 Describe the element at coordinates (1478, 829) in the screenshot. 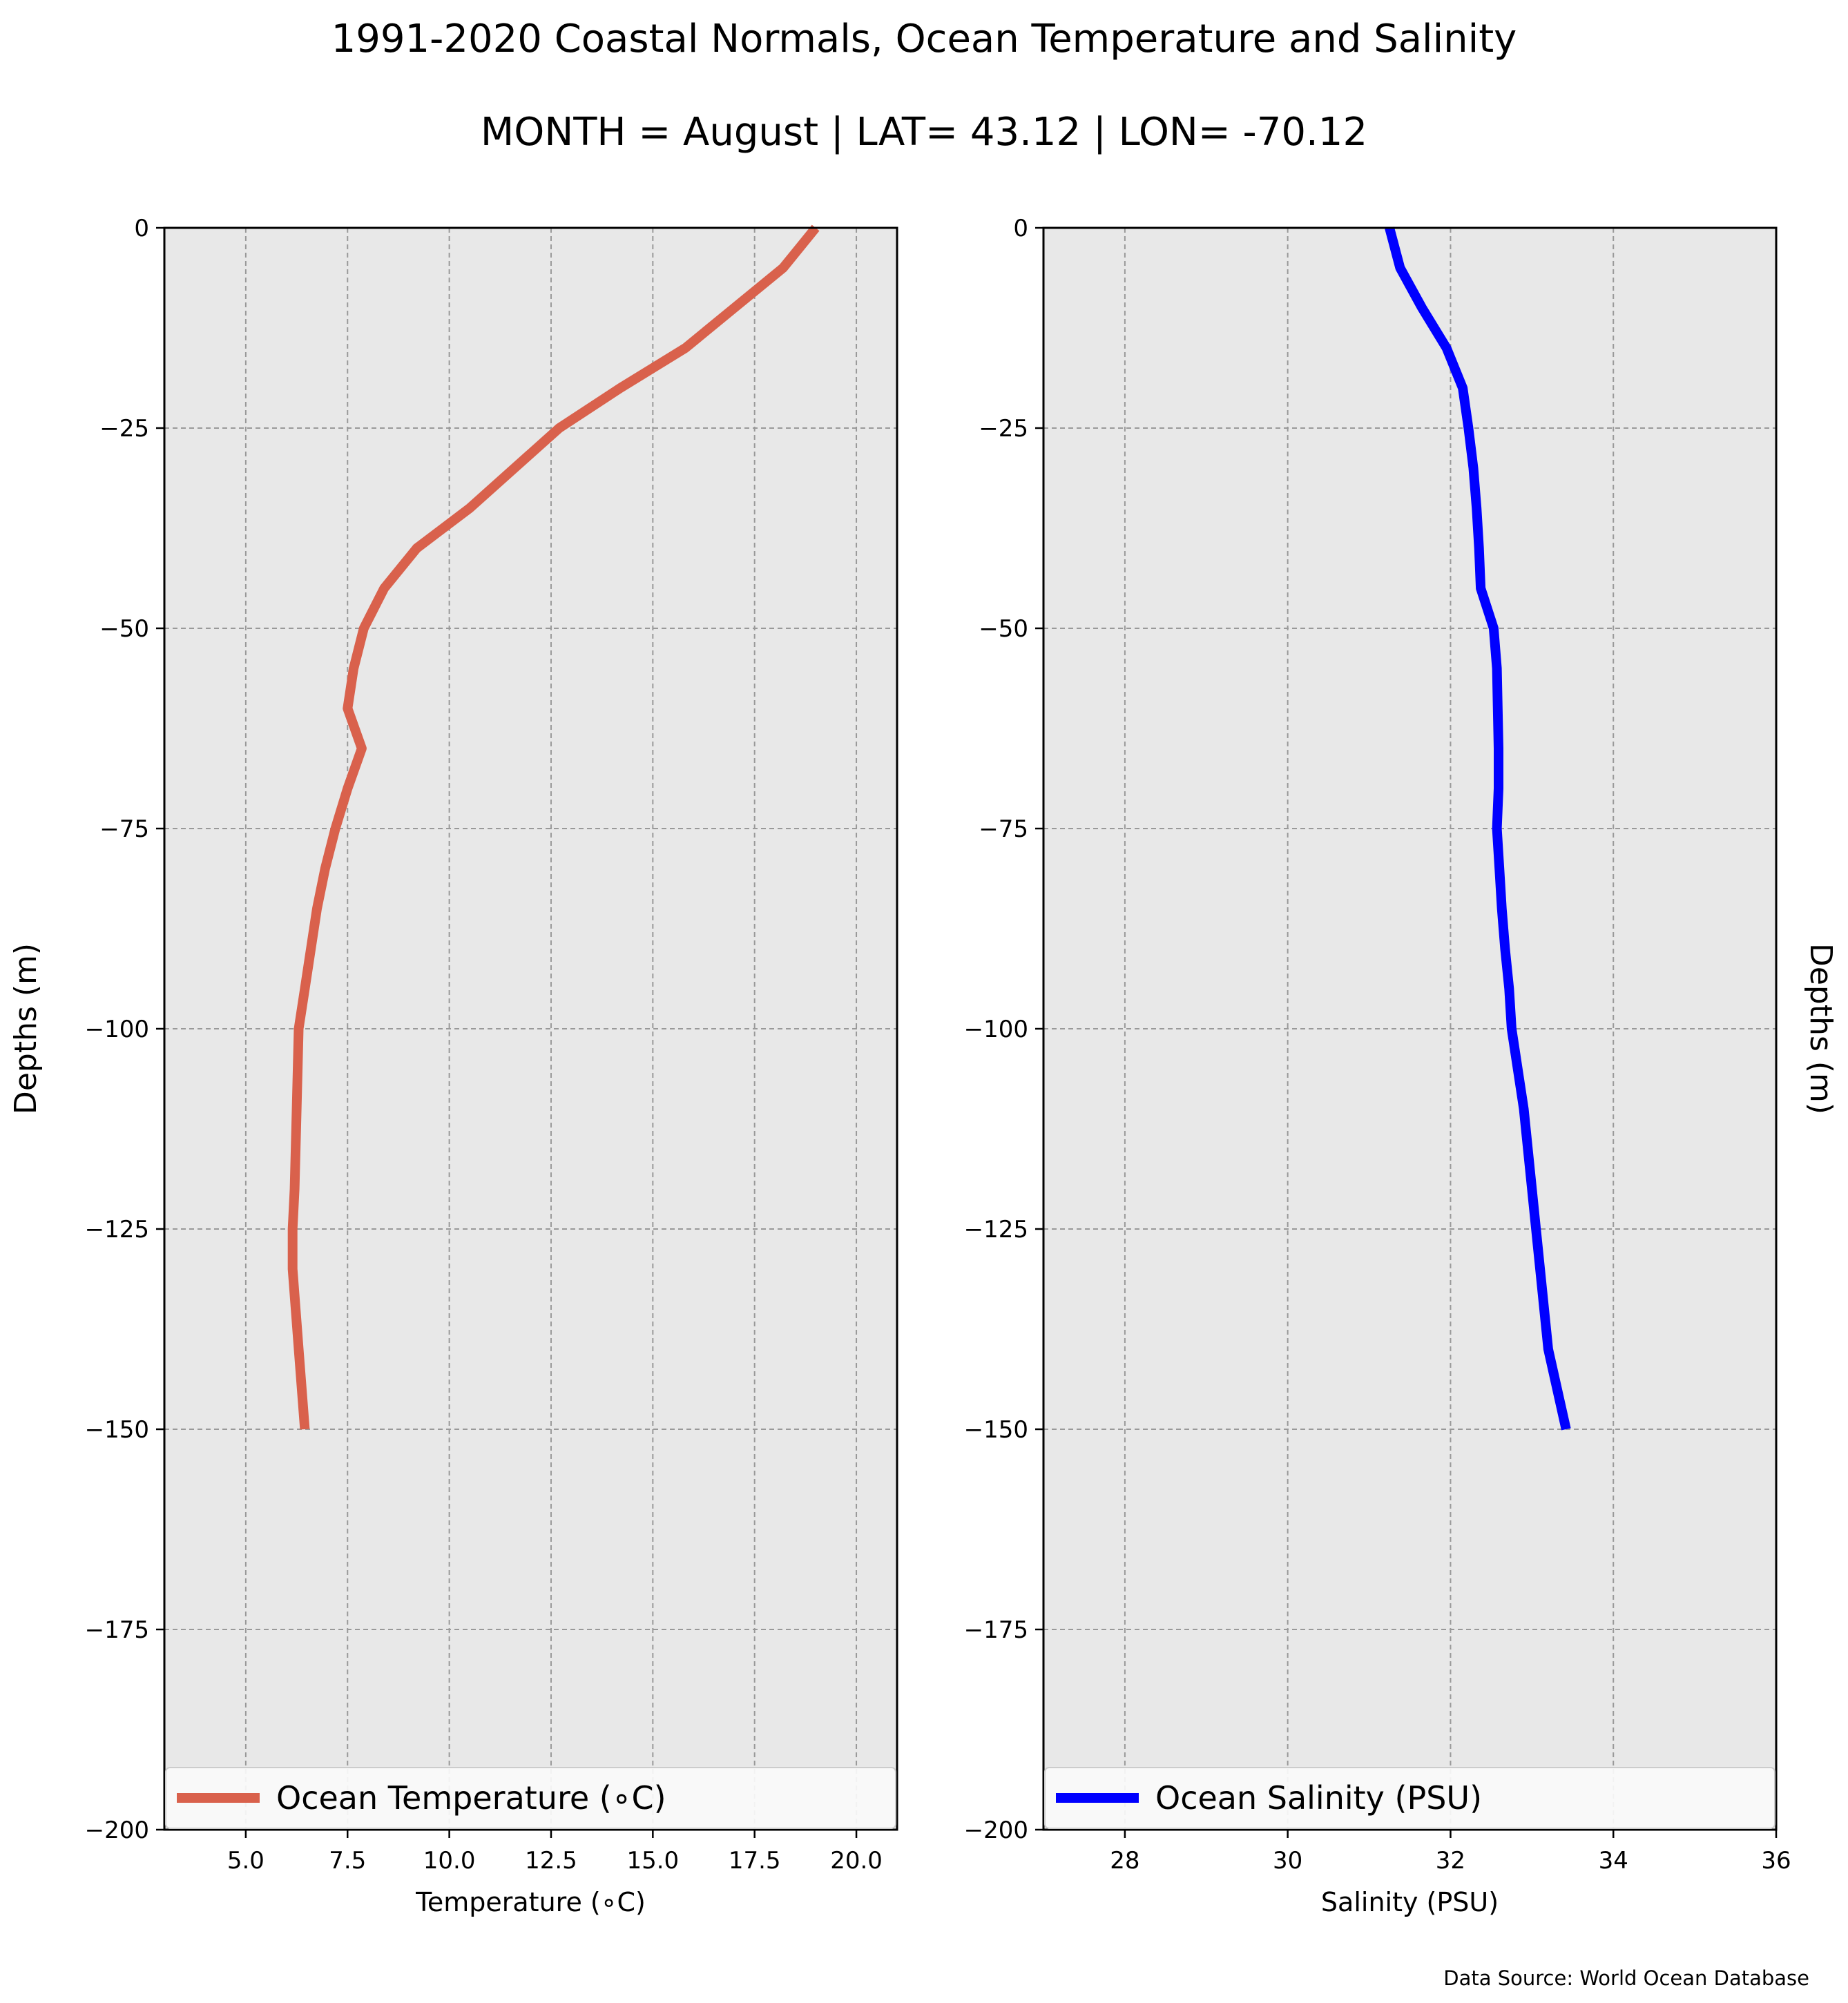

I see `series-line` at that location.